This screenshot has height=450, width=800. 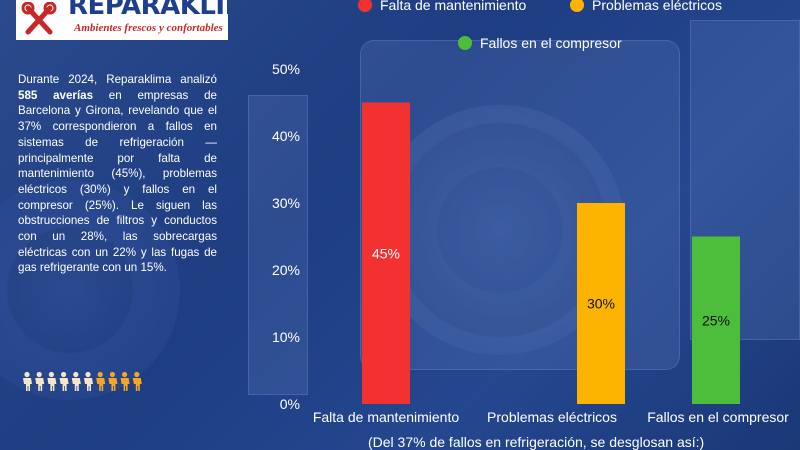 What do you see at coordinates (286, 136) in the screenshot?
I see `y-tick-label: 40%` at bounding box center [286, 136].